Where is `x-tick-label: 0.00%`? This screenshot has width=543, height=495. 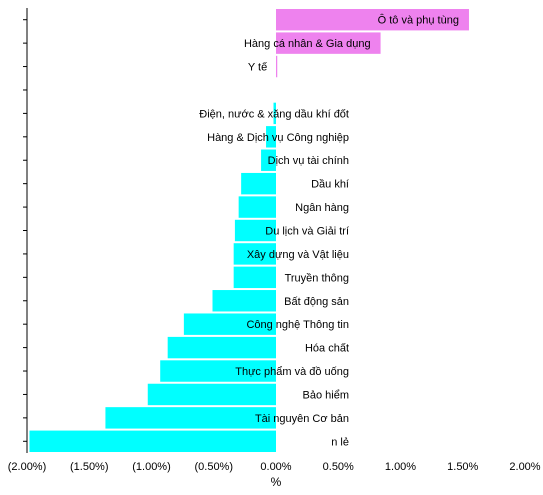
x-tick-label: 0.00% is located at coordinates (275, 467).